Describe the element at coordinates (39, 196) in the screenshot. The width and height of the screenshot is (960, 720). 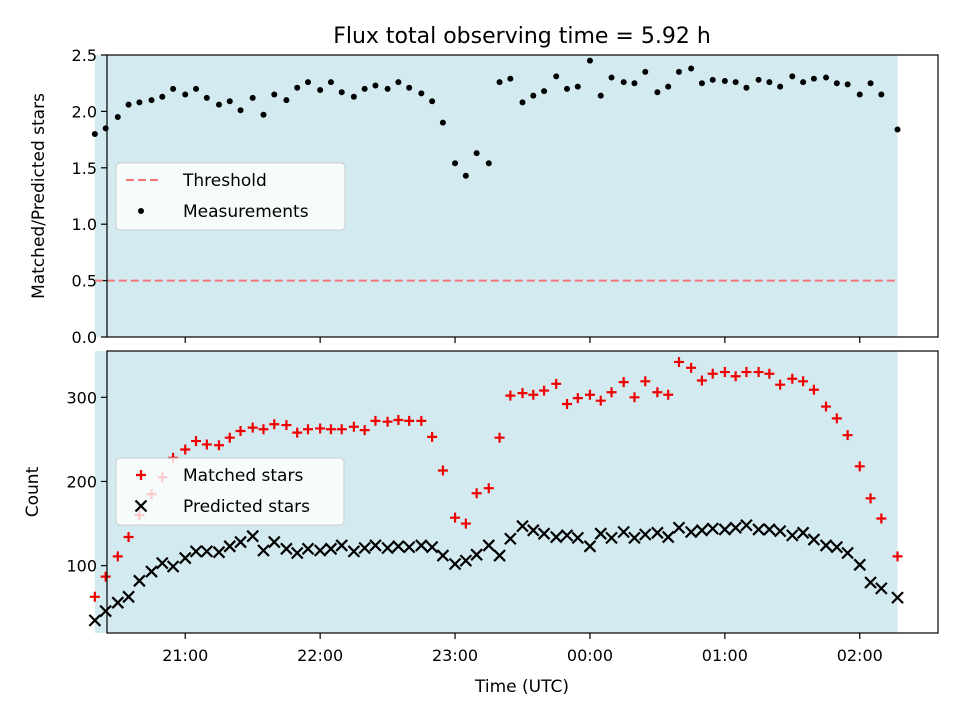
I see `y-axis-label: Matched/Predicted stars` at that location.